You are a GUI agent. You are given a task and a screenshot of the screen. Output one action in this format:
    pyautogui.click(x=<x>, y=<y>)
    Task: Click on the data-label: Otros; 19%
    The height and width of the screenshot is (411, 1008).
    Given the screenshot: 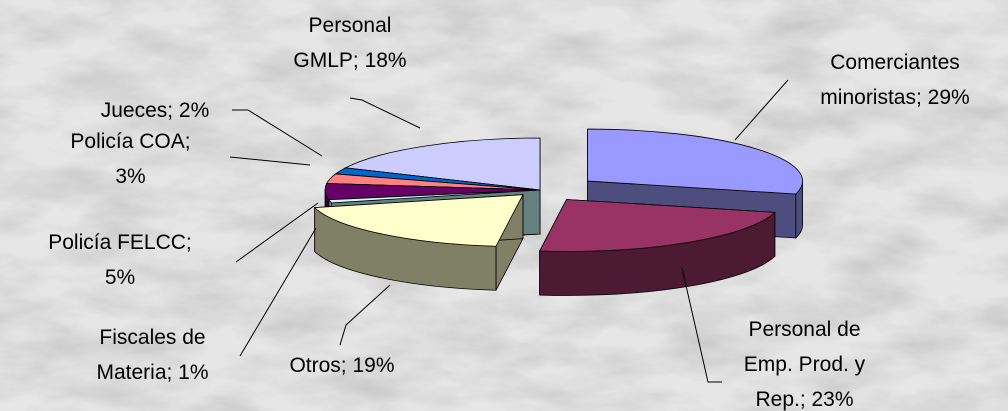 What is the action you would take?
    pyautogui.click(x=342, y=365)
    